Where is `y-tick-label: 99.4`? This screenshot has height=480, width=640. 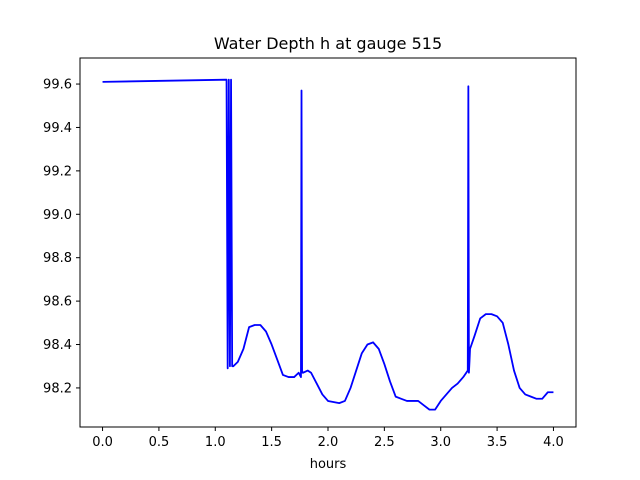
y-tick-label: 99.4 is located at coordinates (57, 128).